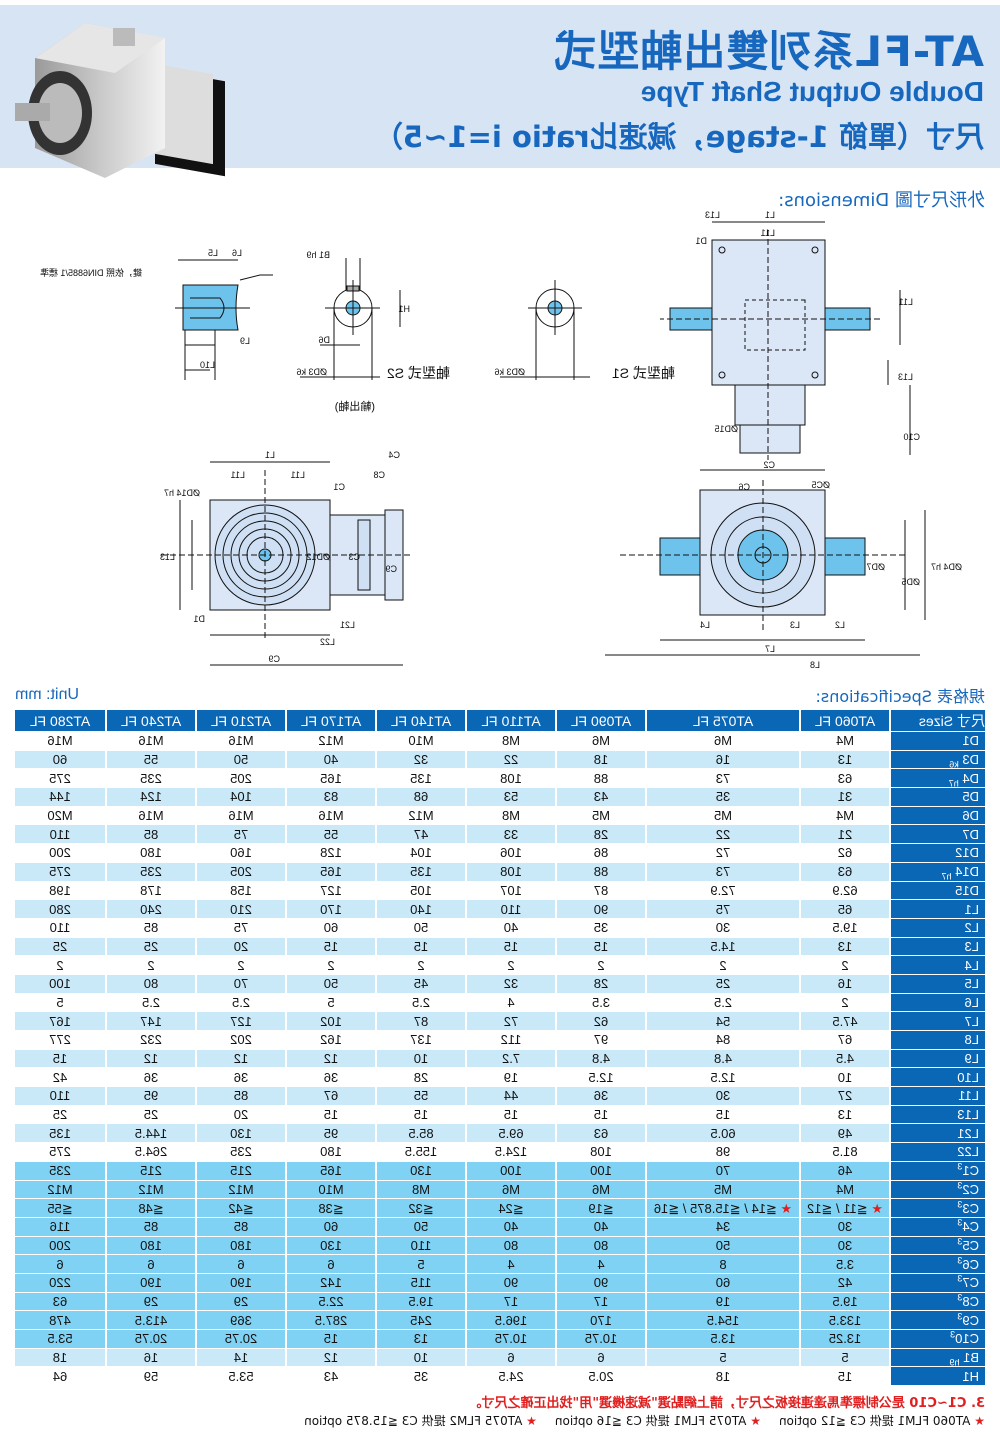 This screenshot has width=1000, height=1432. What do you see at coordinates (421, 1096) in the screenshot?
I see `cell-value: 55` at bounding box center [421, 1096].